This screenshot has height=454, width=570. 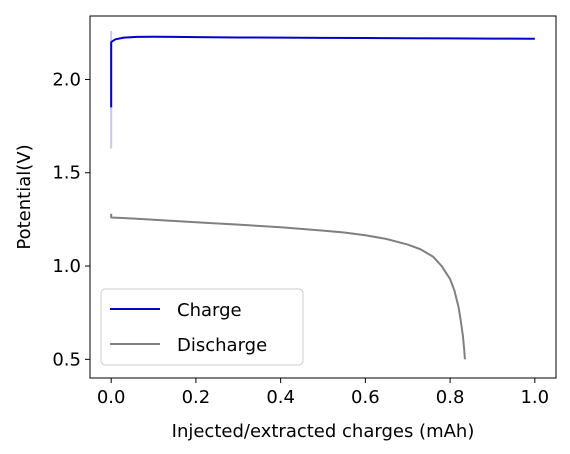 I want to click on y-axis-label: Potential(V), so click(x=24, y=196).